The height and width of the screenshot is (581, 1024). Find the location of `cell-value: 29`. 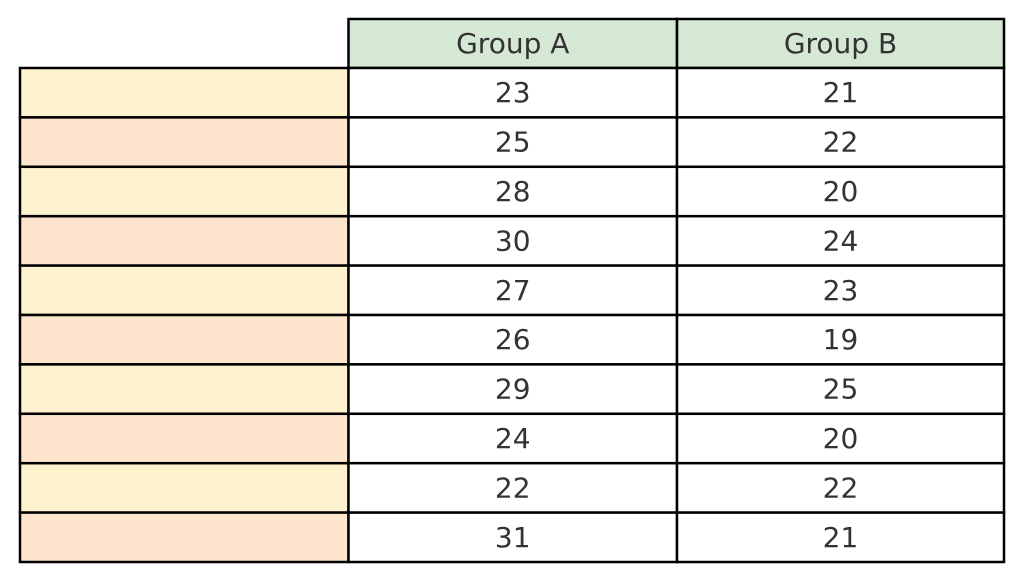

cell-value: 29 is located at coordinates (513, 389).